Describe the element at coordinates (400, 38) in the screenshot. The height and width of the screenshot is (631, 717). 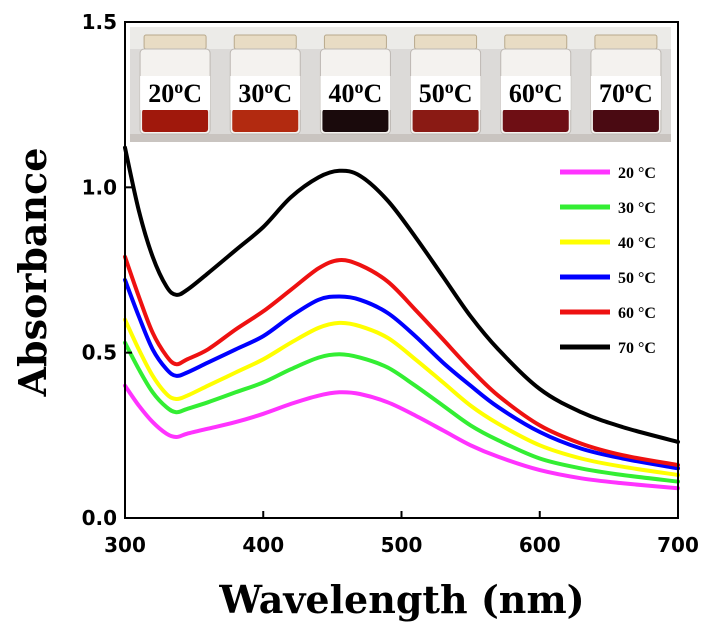
I see `inset-top-band` at that location.